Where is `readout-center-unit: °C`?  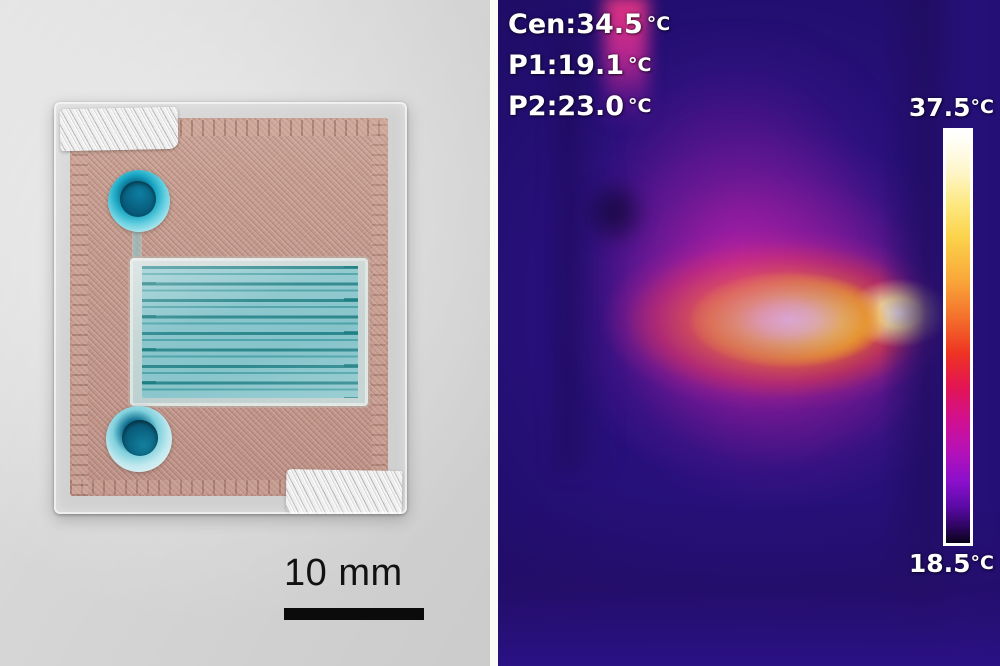
readout-center-unit: °C is located at coordinates (658, 24).